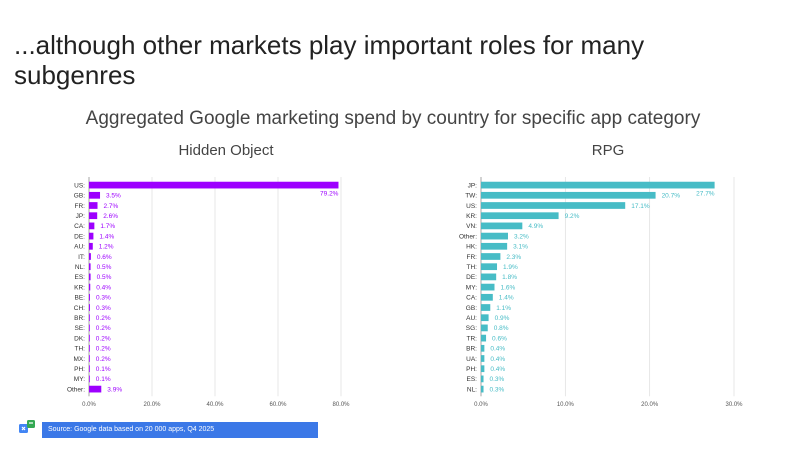  Describe the element at coordinates (80, 267) in the screenshot. I see `hidden-object-category-label: NL:` at that location.